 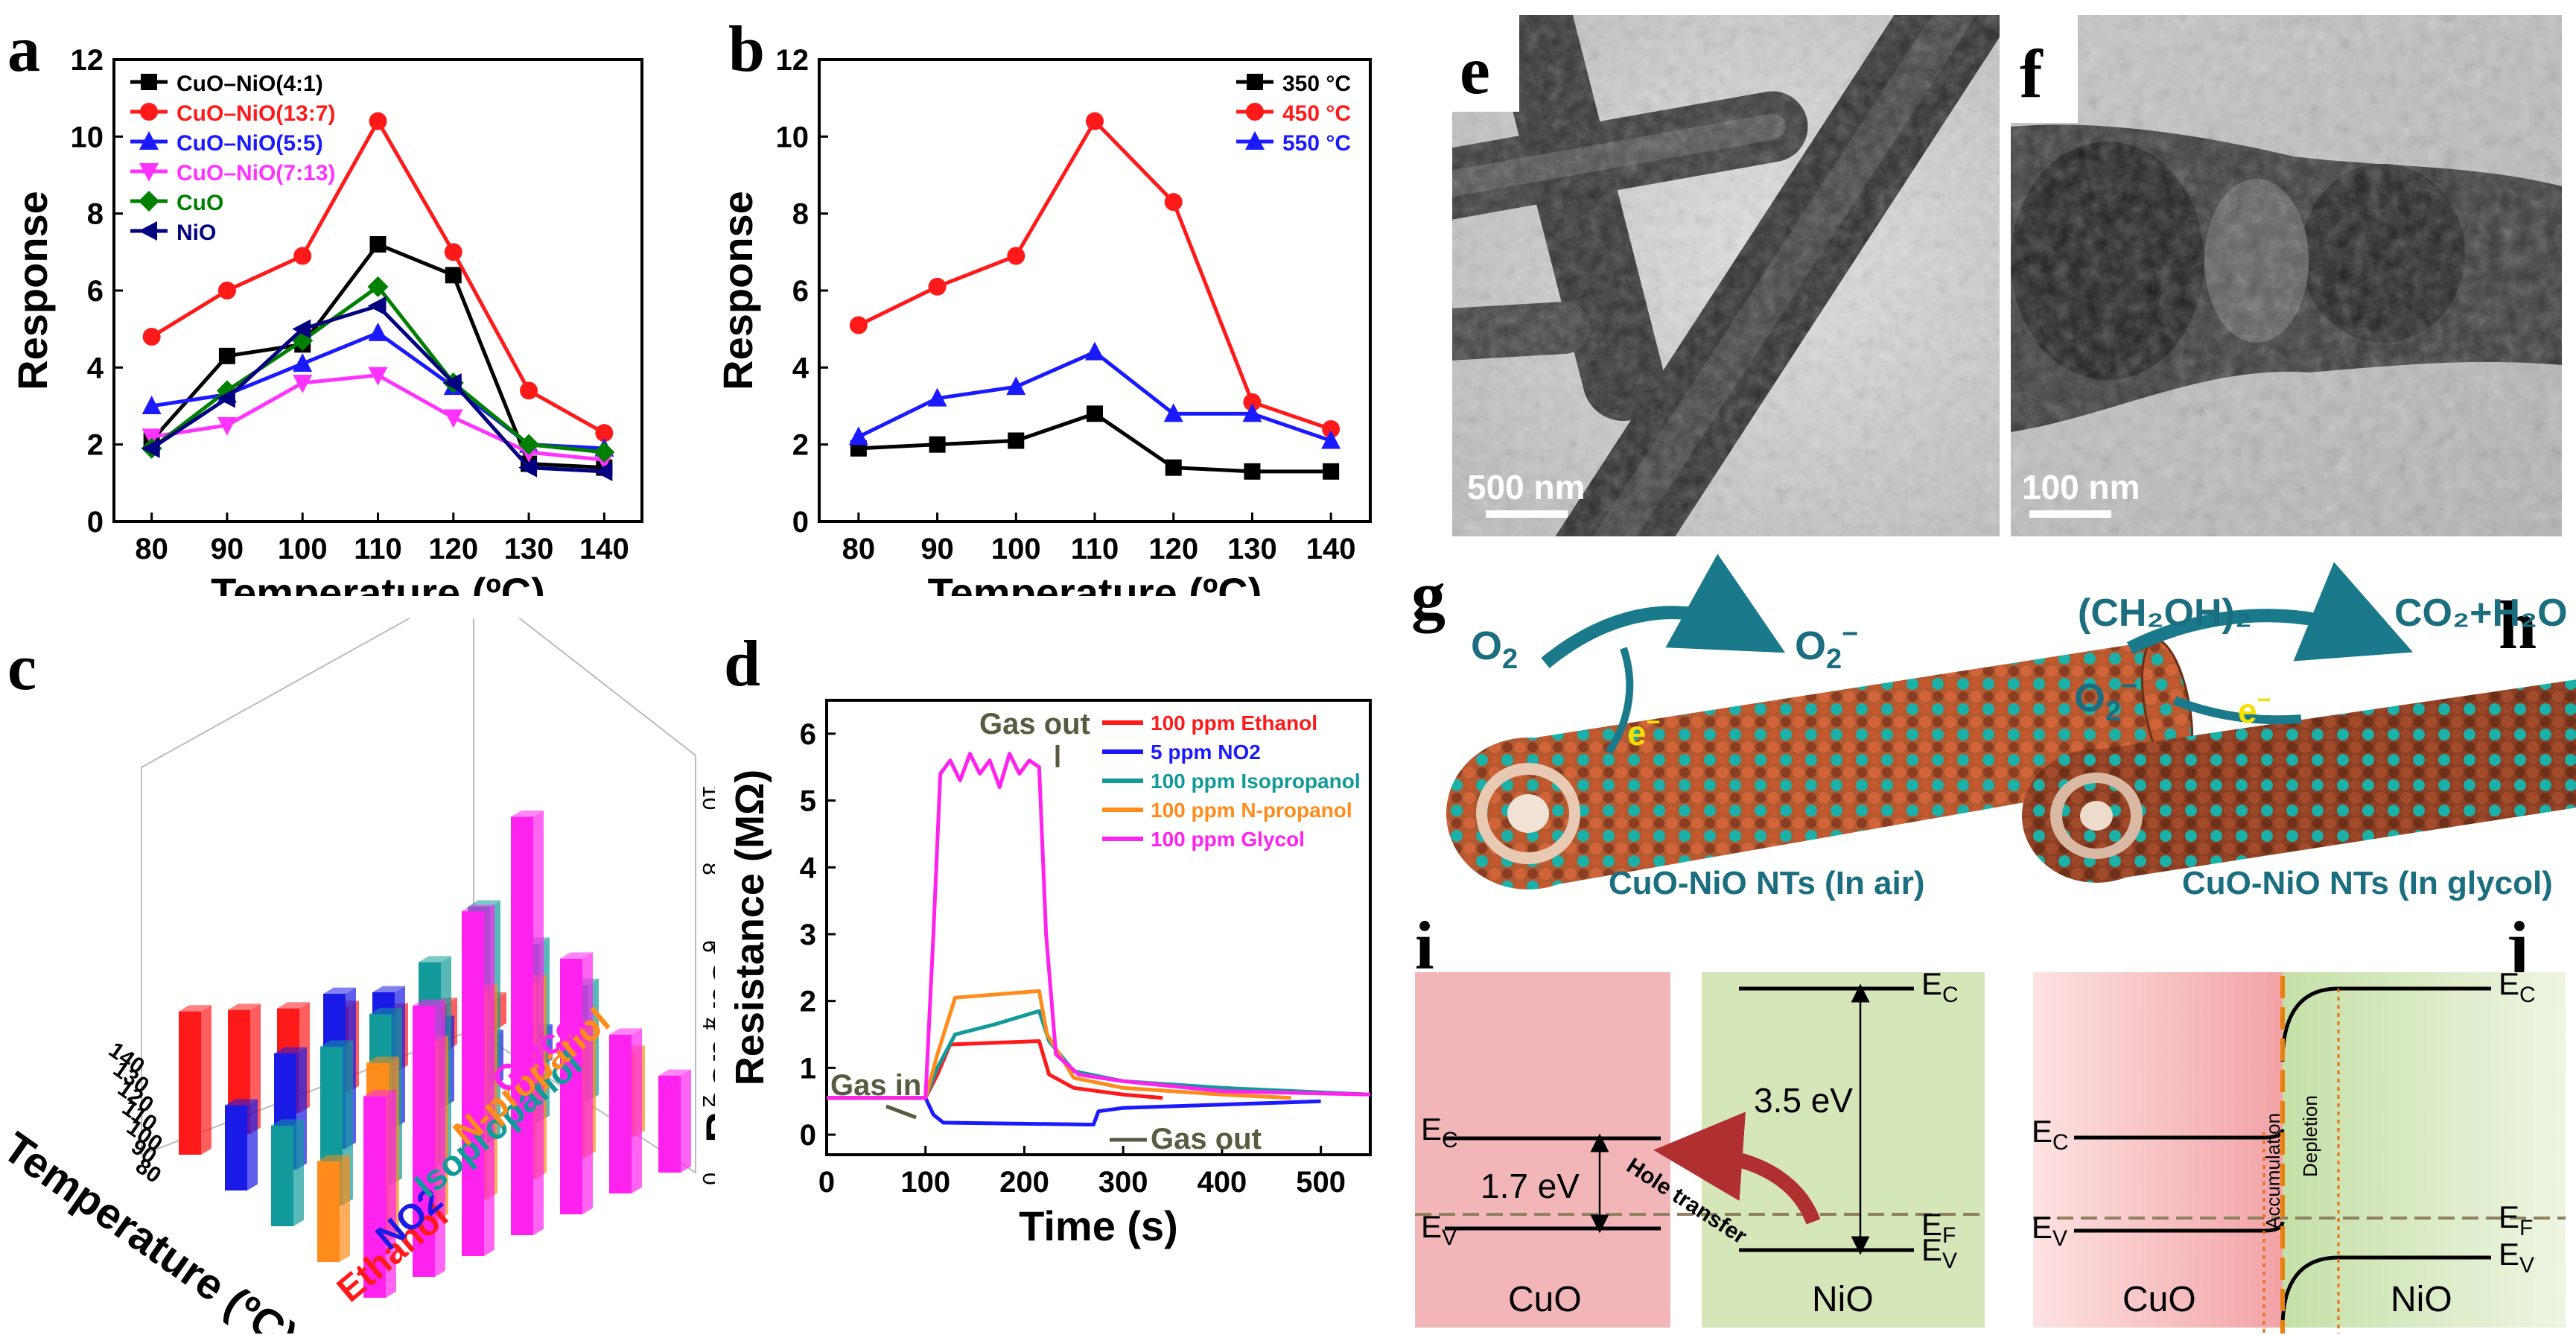 I want to click on z-tick-label: 4, so click(x=706, y=1024).